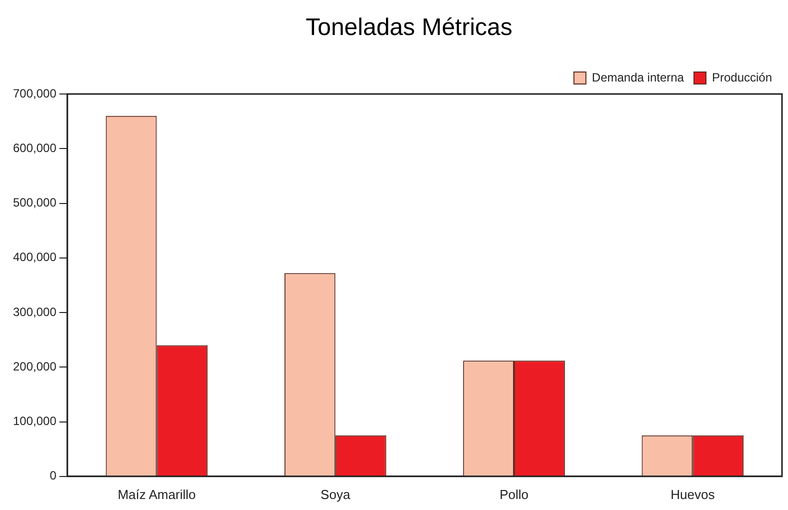 The height and width of the screenshot is (510, 788). What do you see at coordinates (409, 28) in the screenshot?
I see `chart-title: Toneladas Métricas` at bounding box center [409, 28].